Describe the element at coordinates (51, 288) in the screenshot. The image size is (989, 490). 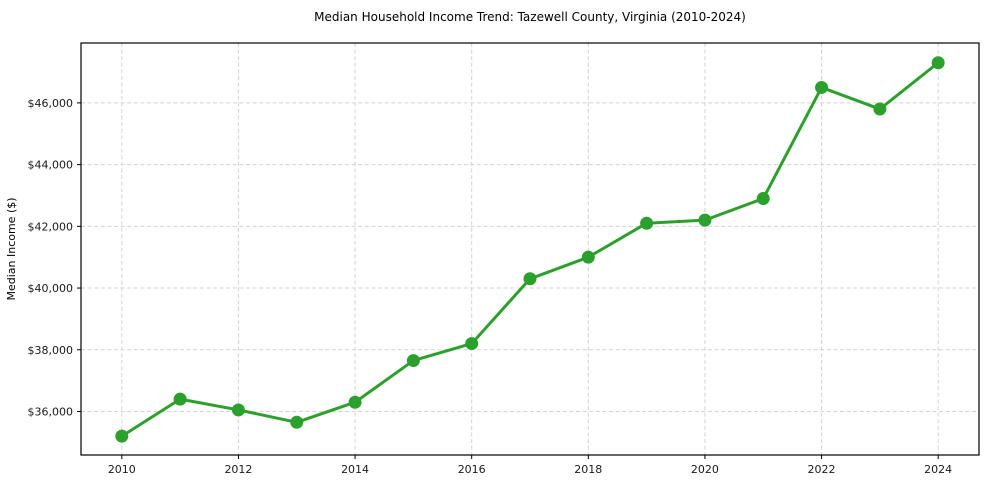
I see `y-tick-label: $40,000` at that location.